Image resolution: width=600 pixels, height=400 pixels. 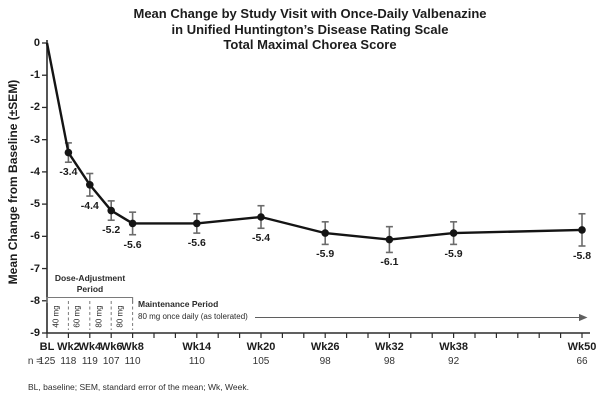 I want to click on x-tick-label-wk38: Wk38, so click(x=453, y=347).